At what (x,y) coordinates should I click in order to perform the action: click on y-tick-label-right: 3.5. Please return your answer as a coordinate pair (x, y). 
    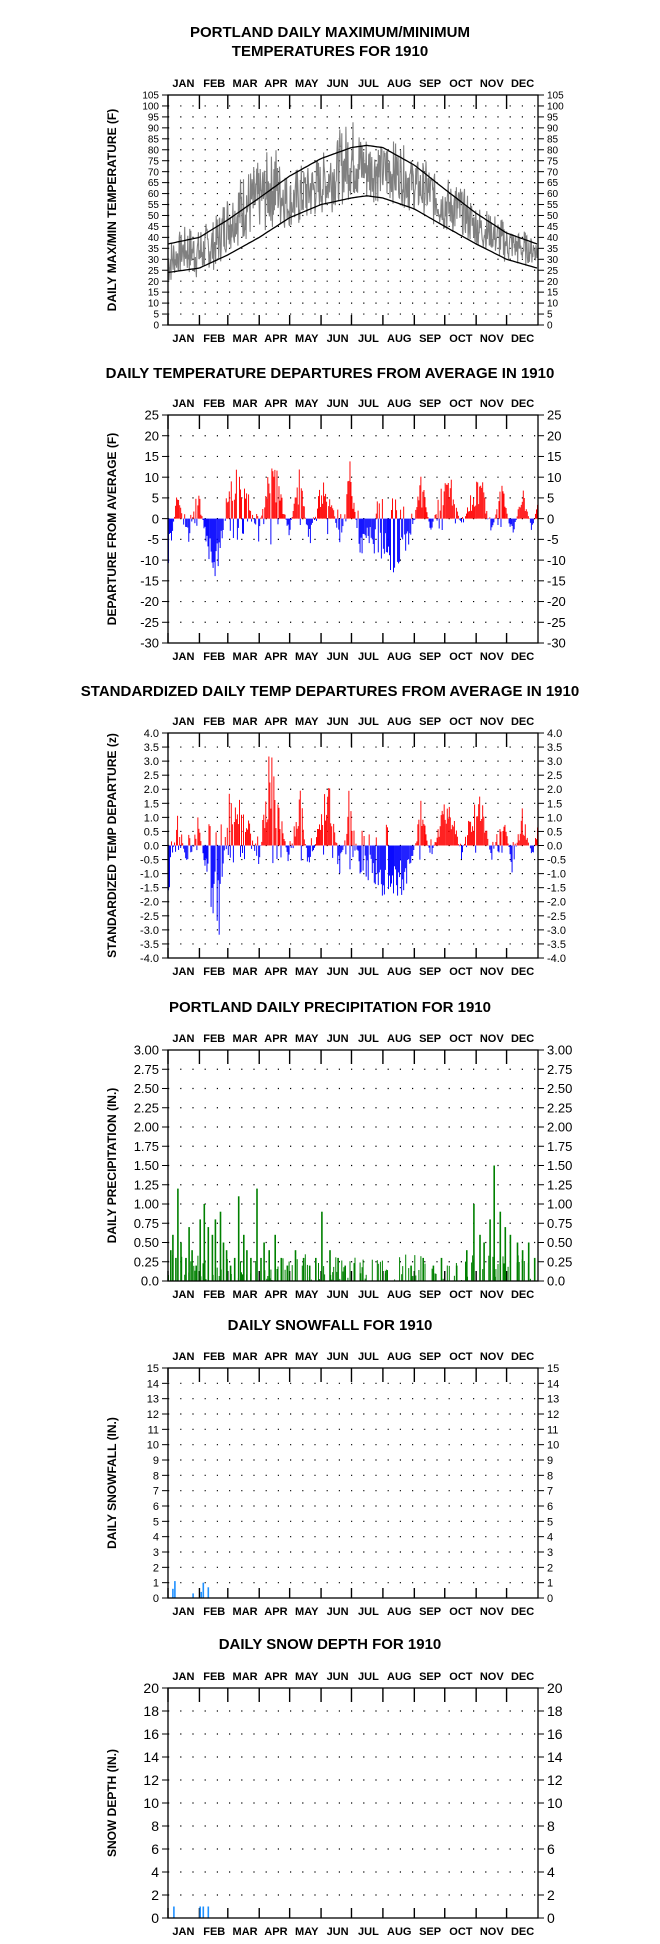
    Looking at the image, I should click on (554, 748).